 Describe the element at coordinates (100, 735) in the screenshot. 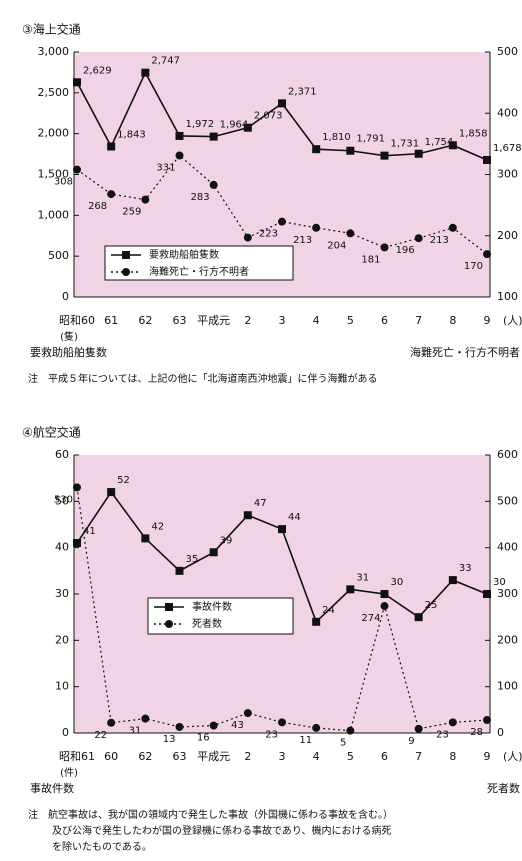

I see `data-label: 22` at that location.